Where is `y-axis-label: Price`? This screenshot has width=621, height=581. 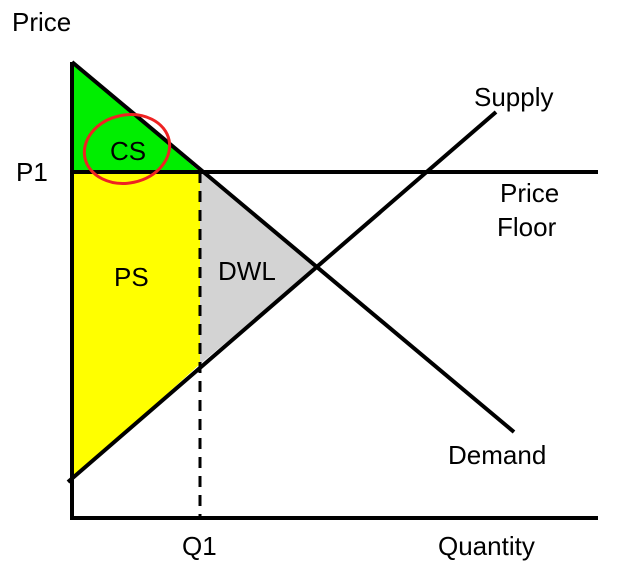 y-axis-label: Price is located at coordinates (41, 22).